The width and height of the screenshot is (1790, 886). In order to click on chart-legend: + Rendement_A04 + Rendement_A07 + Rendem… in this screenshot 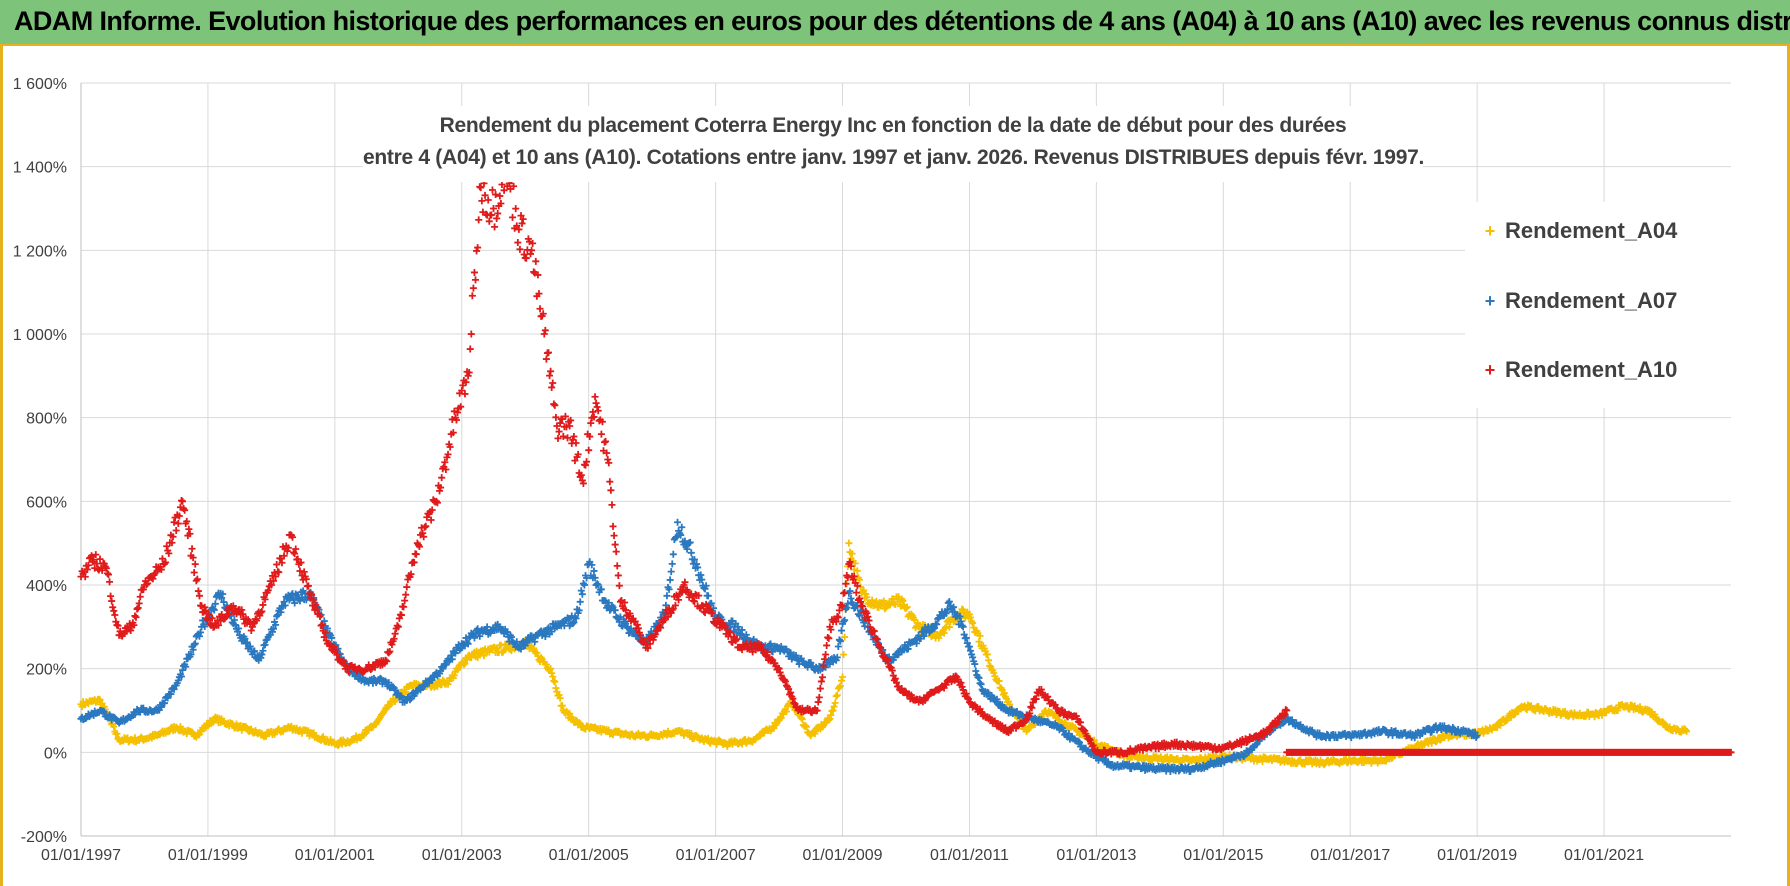, I will do `click(1598, 305)`.